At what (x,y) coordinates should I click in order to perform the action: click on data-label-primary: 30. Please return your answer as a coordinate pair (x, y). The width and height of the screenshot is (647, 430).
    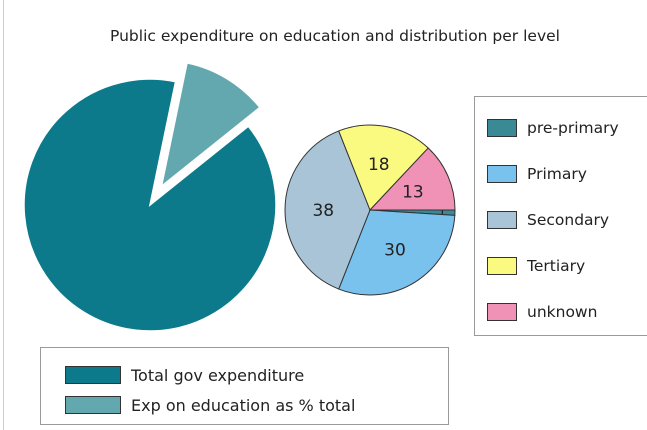
    Looking at the image, I should click on (395, 251).